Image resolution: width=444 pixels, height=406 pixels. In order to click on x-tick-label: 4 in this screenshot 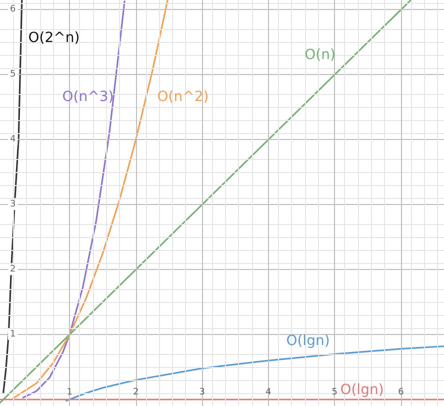, I will do `click(269, 393)`.